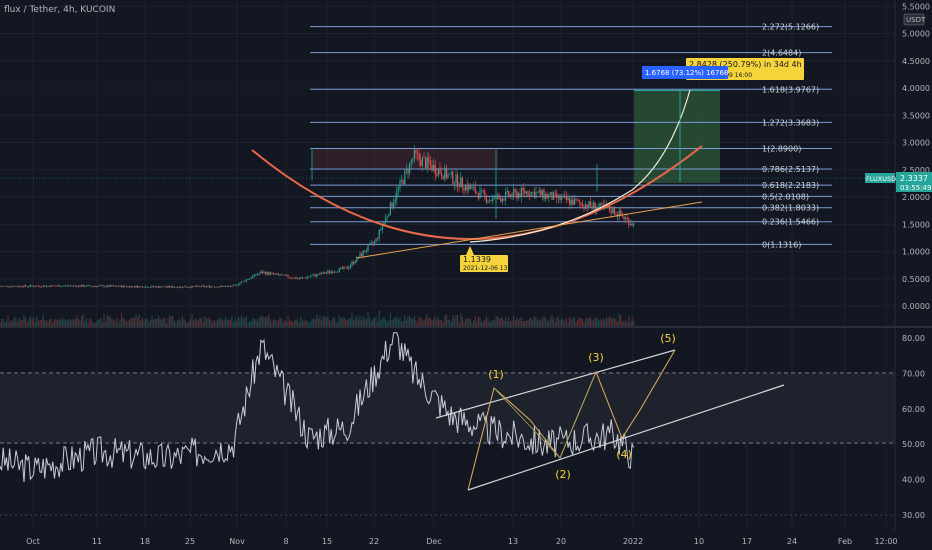  I want to click on wave-label: (1), so click(496, 374).